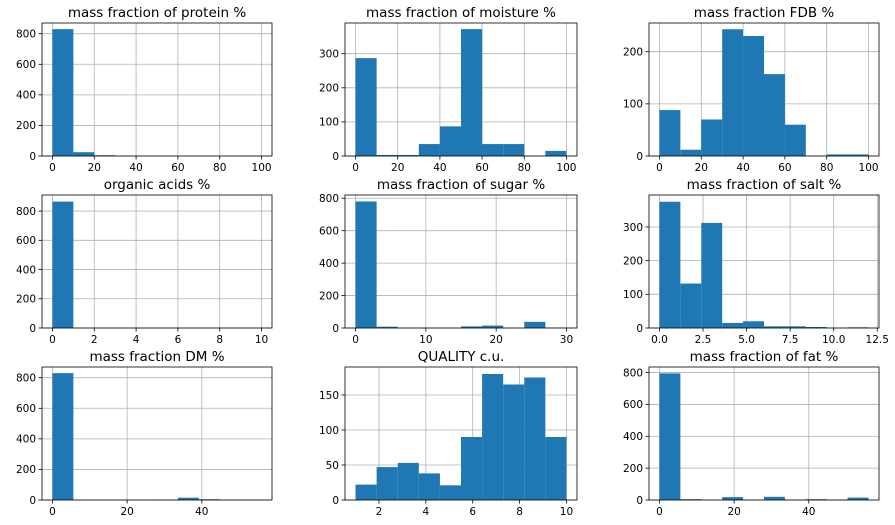 The image size is (895, 525). What do you see at coordinates (869, 168) in the screenshot?
I see `x-tick-label: 100` at bounding box center [869, 168].